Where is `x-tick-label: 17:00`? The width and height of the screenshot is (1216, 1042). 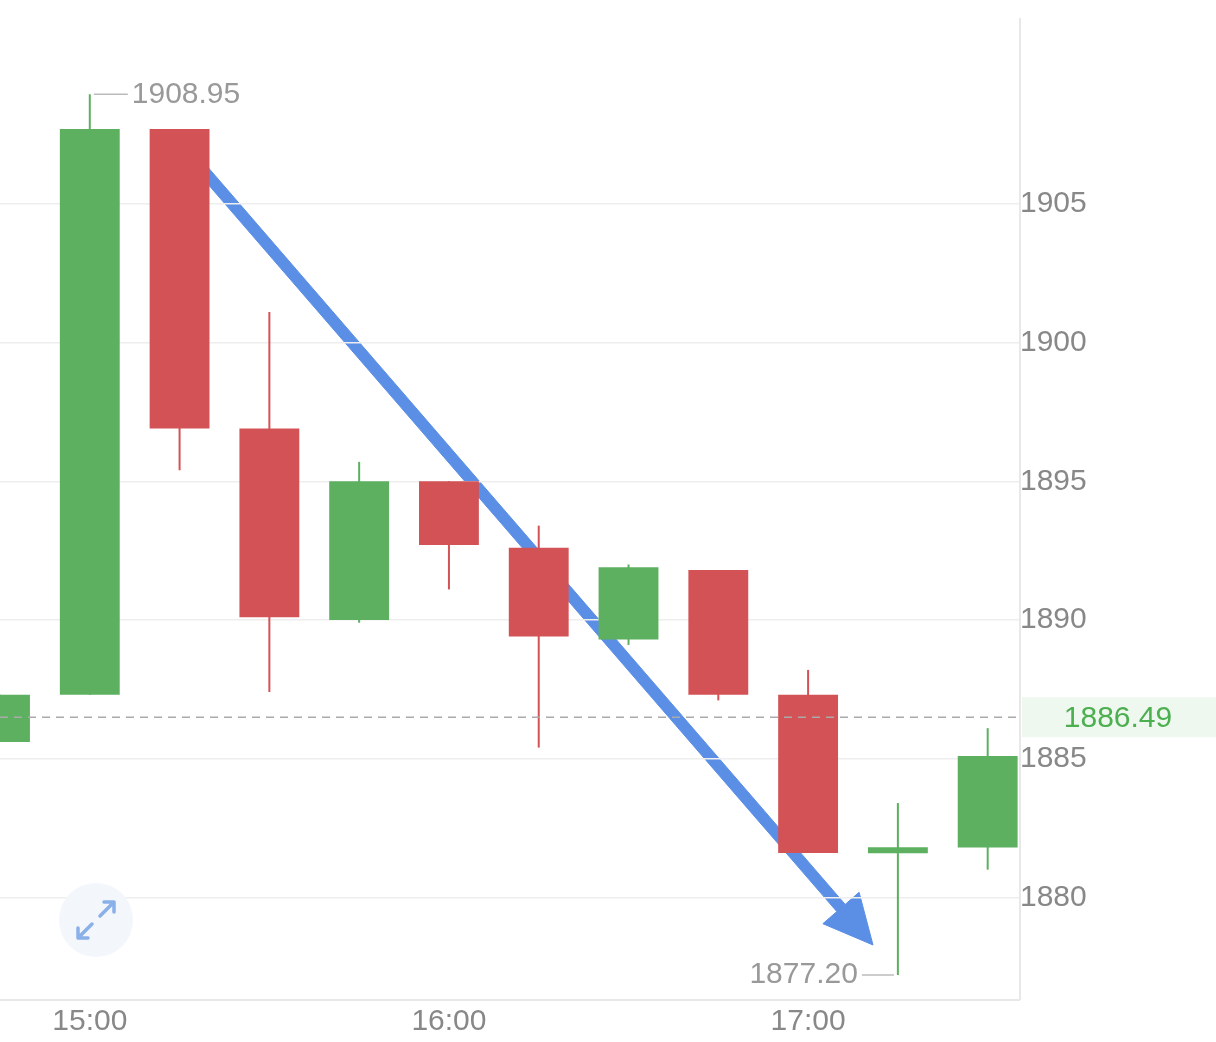
x-tick-label: 17:00 is located at coordinates (808, 1020).